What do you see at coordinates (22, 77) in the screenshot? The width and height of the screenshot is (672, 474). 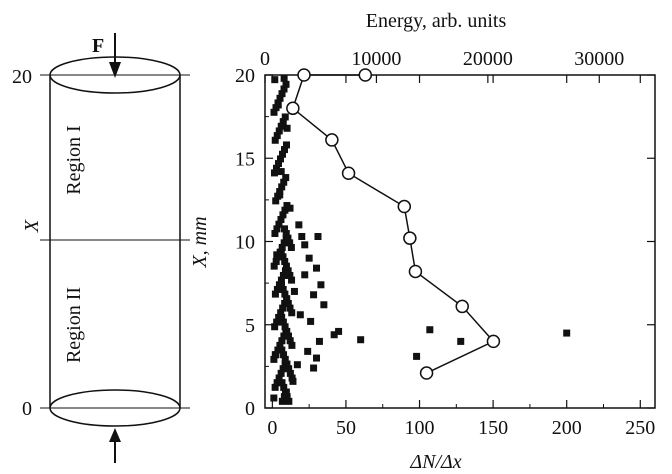 I see `cylinder-tick-top: 20` at bounding box center [22, 77].